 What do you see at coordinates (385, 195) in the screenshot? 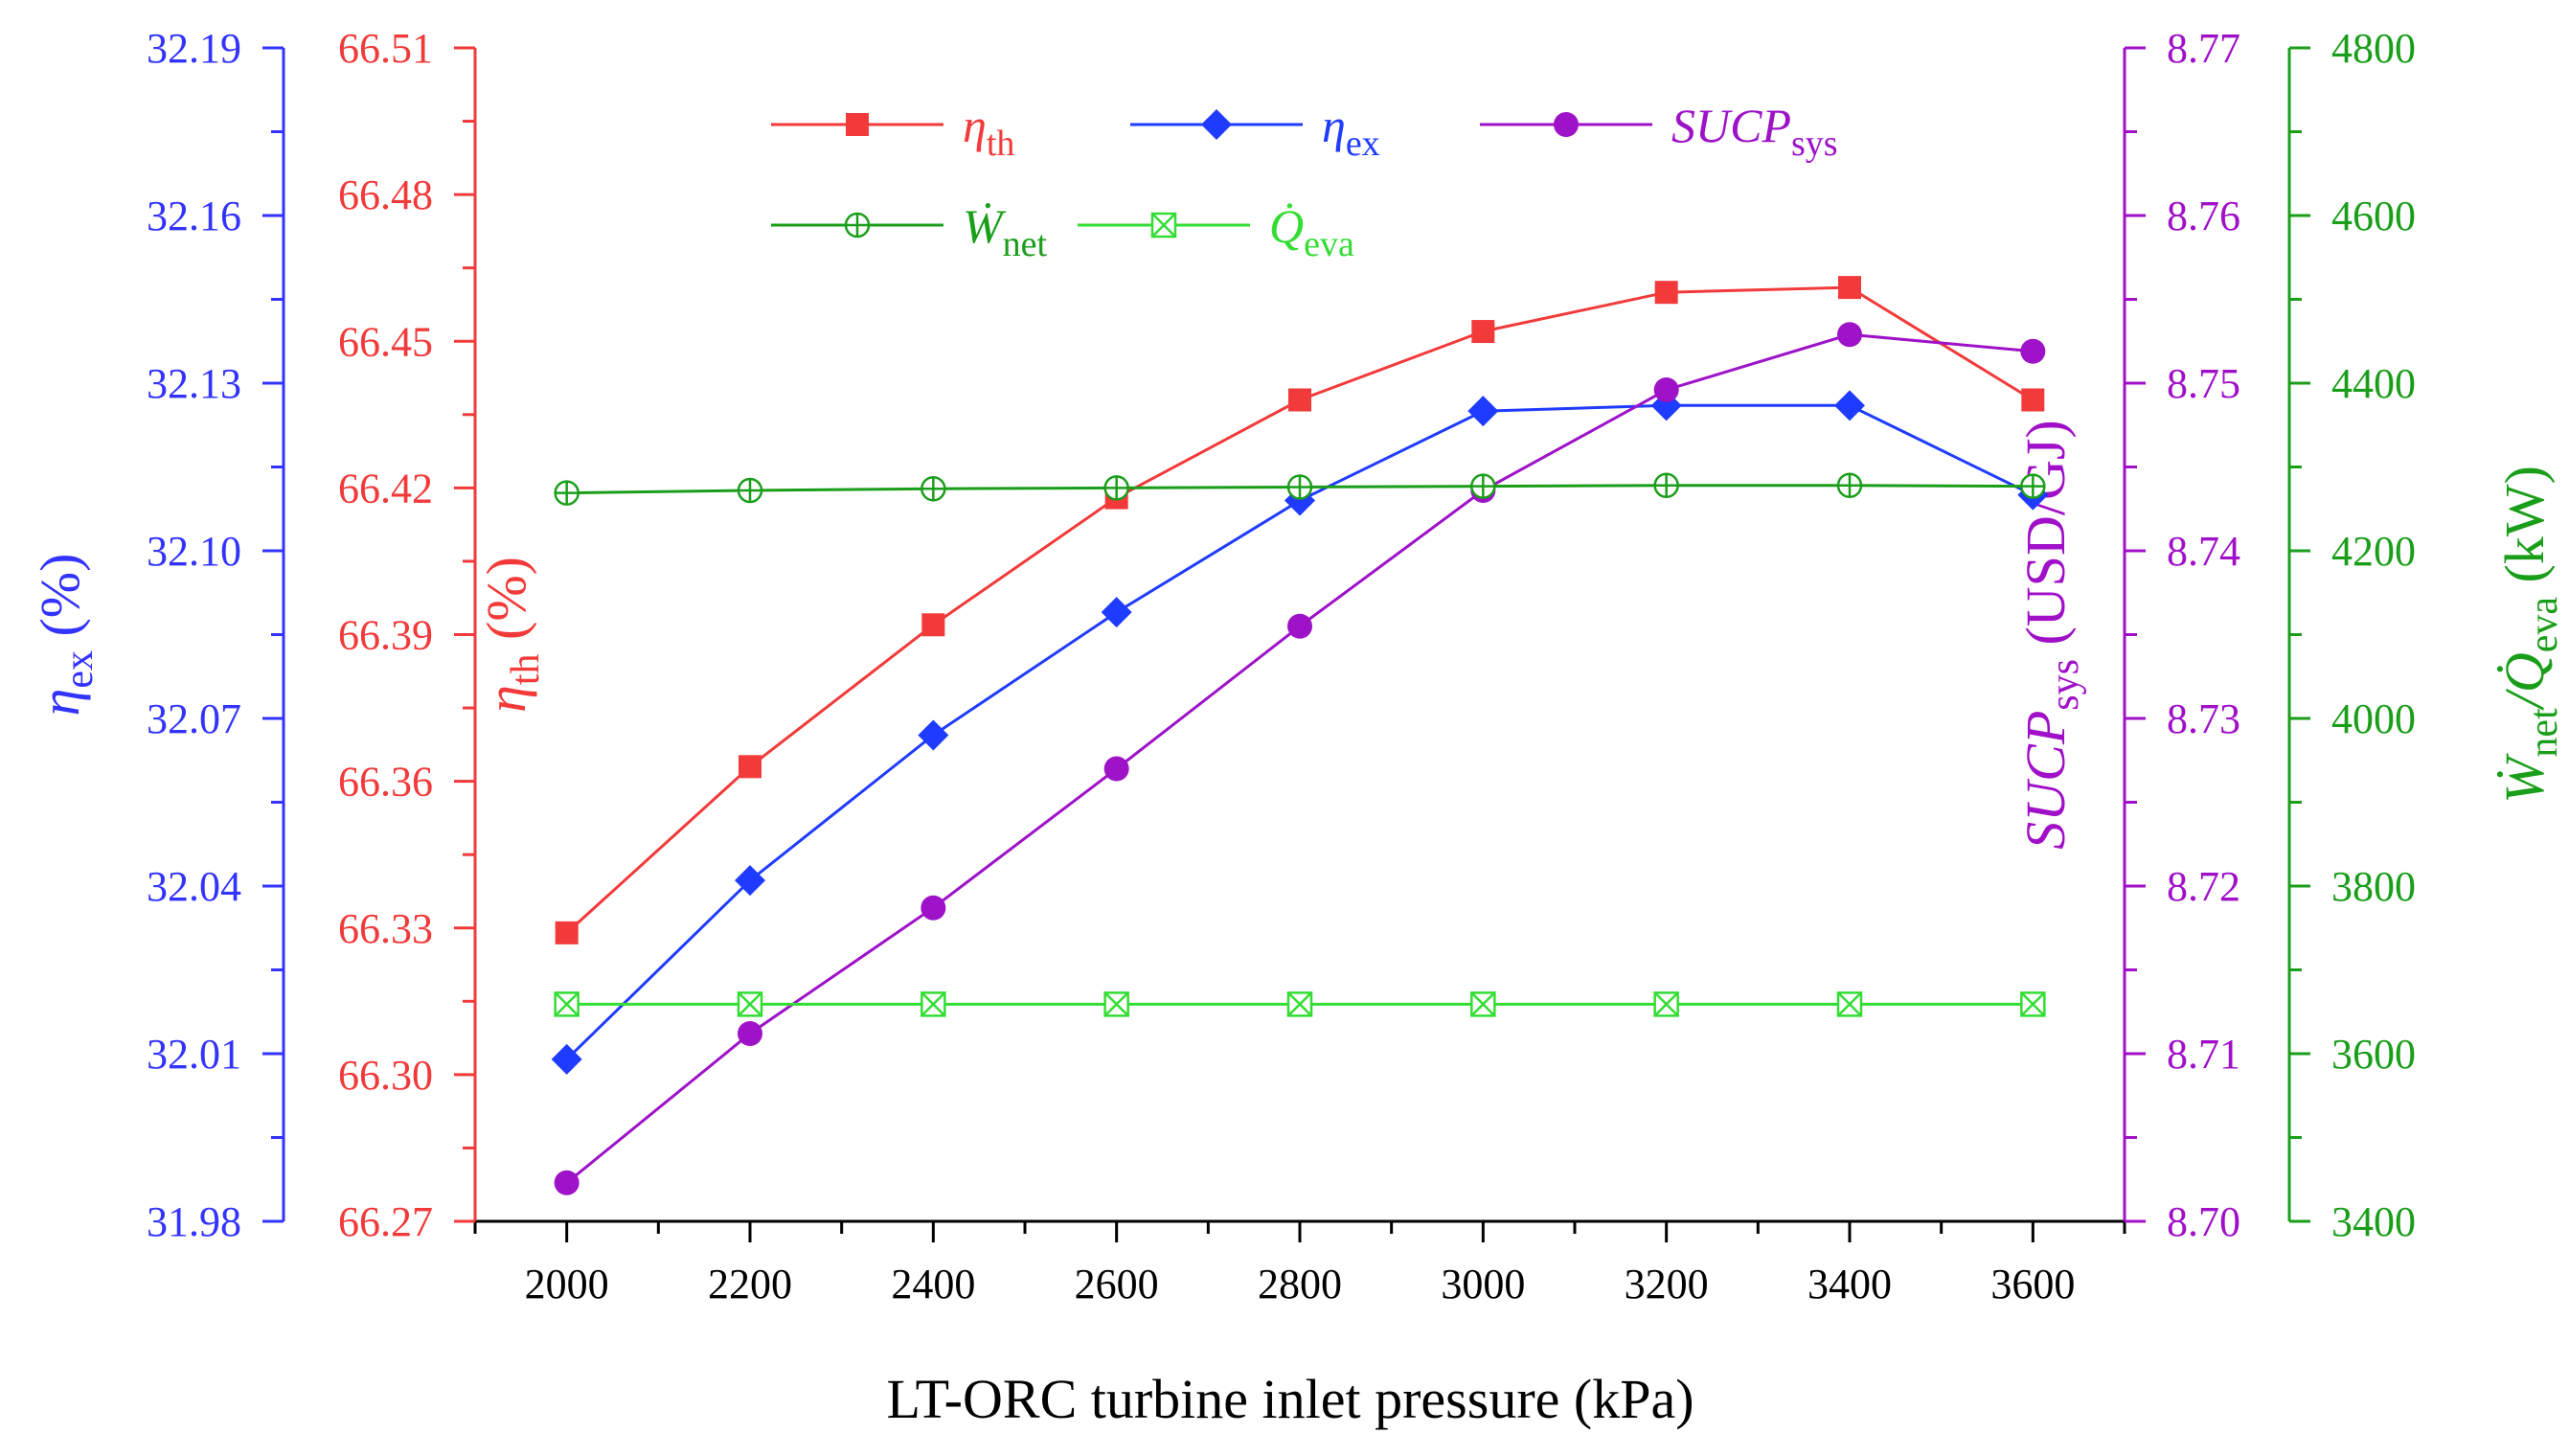
I see `eta_th-tick-label: 66.48` at bounding box center [385, 195].